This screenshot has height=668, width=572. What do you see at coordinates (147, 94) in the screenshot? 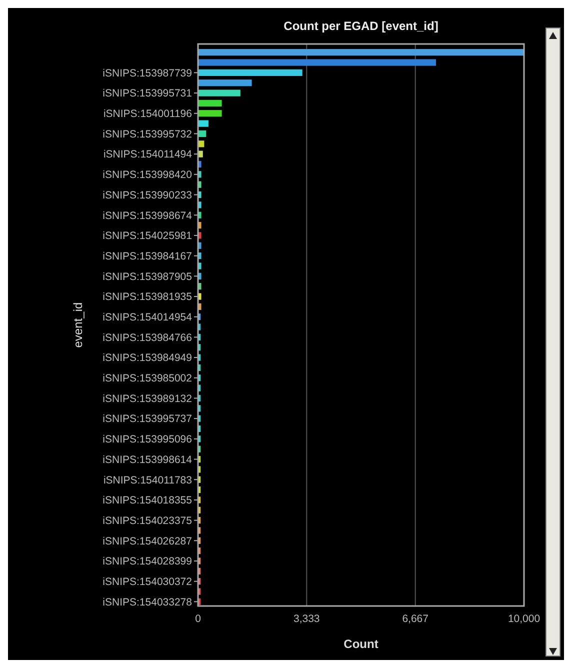
I see `y-tick-label: iSNIPS:153995731` at bounding box center [147, 94].